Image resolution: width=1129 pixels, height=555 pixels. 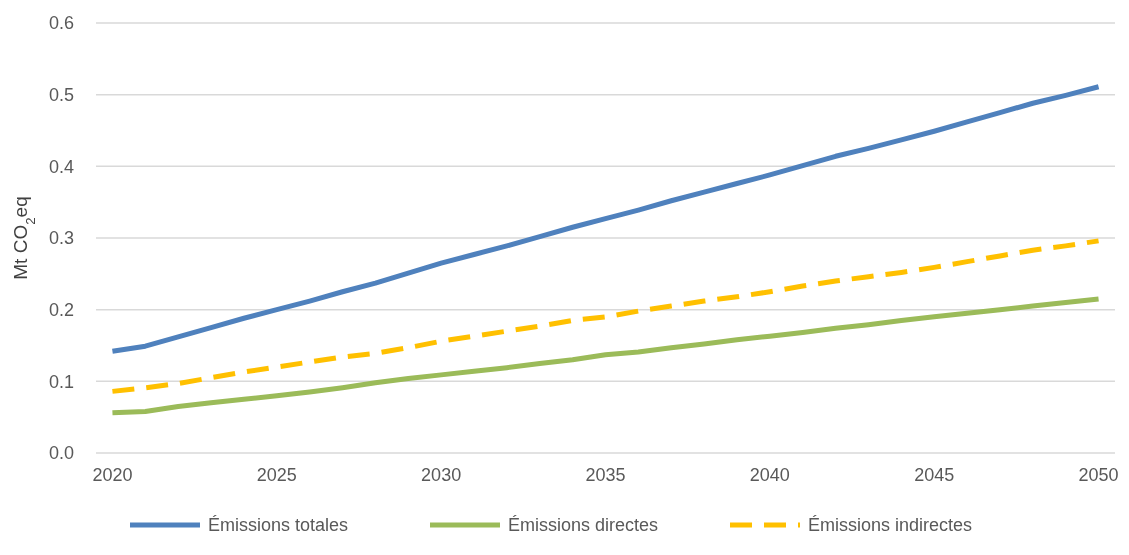 I want to click on y-tick-label: 0.4, so click(x=61, y=166).